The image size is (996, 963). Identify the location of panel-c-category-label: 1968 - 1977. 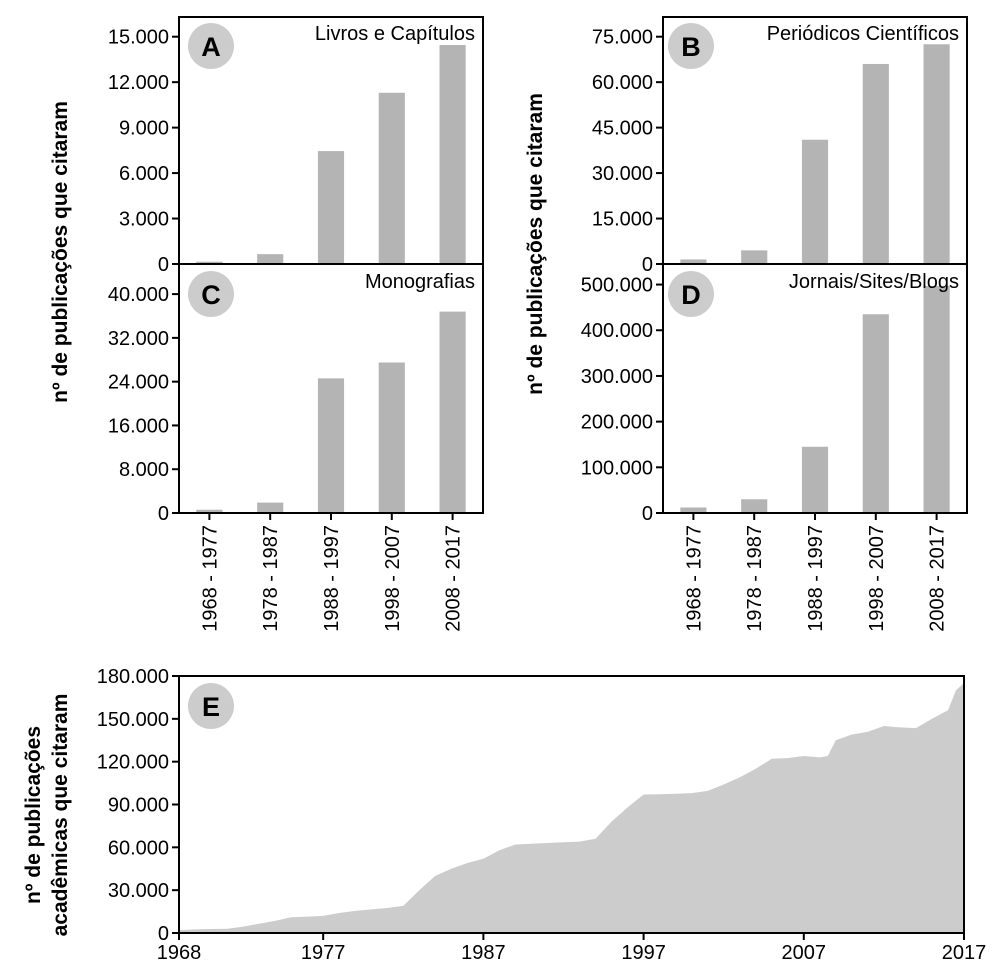
(210, 578).